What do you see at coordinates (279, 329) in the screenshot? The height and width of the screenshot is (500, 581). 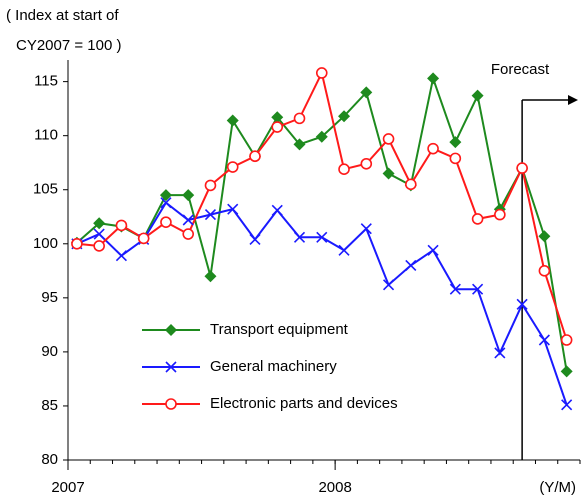 I see `legend-label: Transport equipment` at bounding box center [279, 329].